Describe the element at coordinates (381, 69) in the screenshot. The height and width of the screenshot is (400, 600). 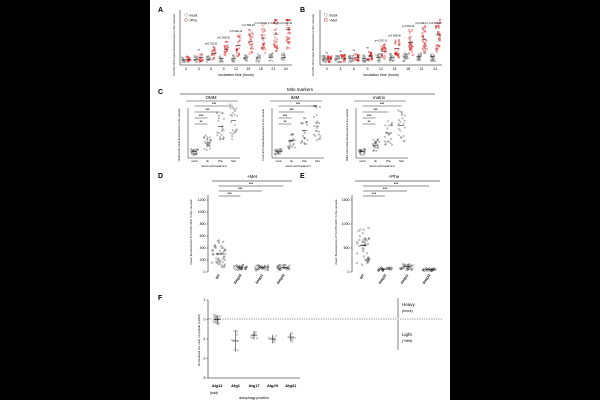
I see `panel-b-xticks: 0 3 6 9 12 15 18 21 24` at that location.